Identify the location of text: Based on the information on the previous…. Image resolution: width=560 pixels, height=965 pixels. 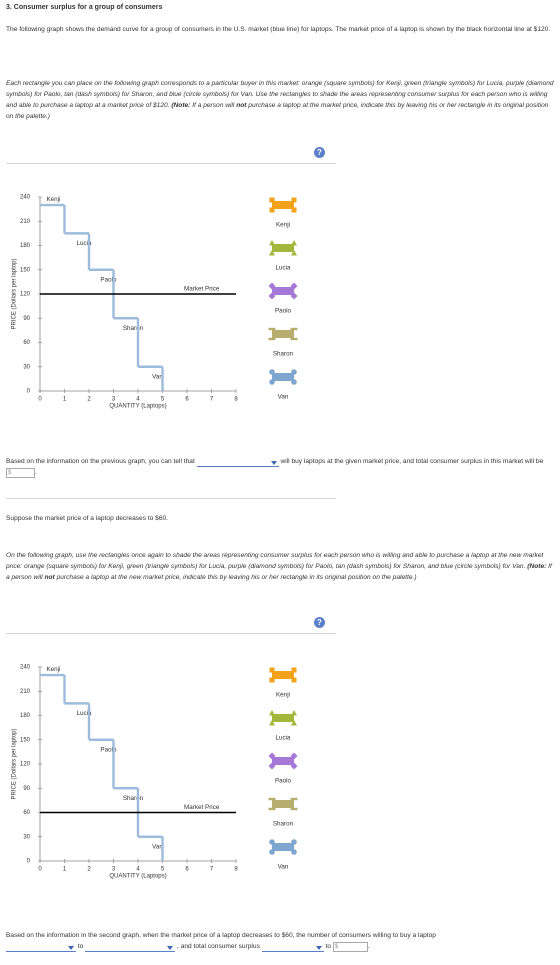
(100, 461).